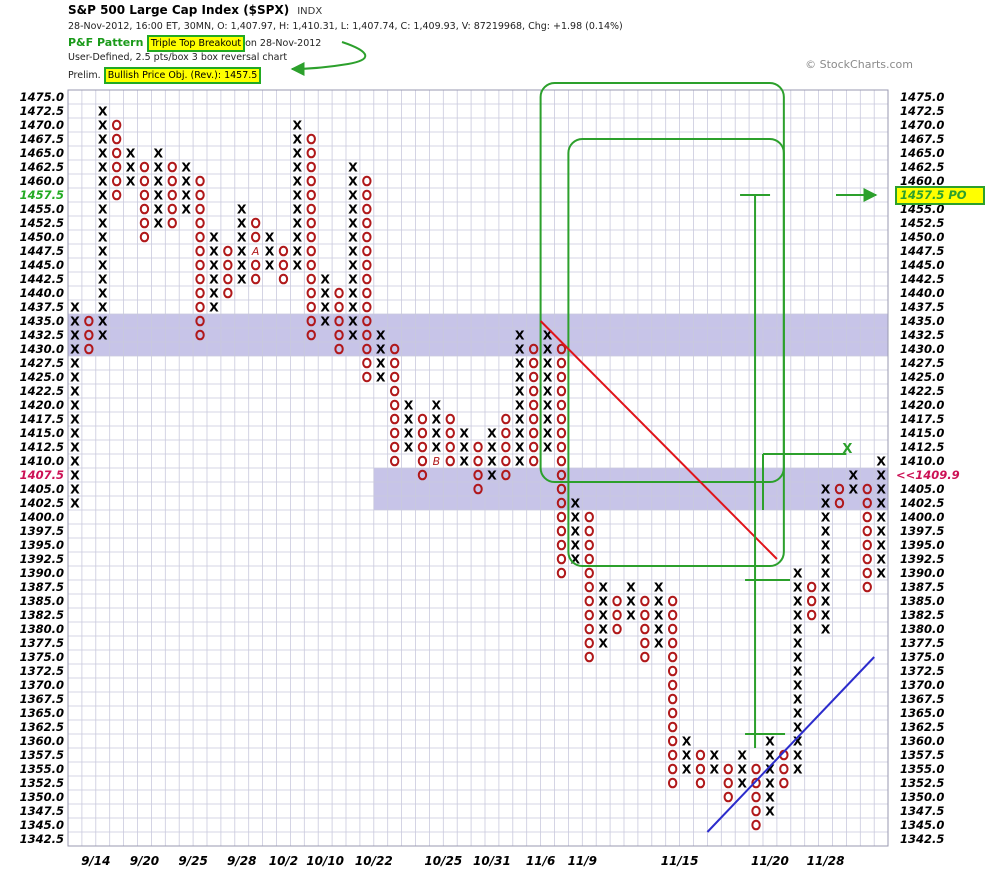  I want to click on pattern-value-badge: Triple Top Breakout, so click(196, 43).